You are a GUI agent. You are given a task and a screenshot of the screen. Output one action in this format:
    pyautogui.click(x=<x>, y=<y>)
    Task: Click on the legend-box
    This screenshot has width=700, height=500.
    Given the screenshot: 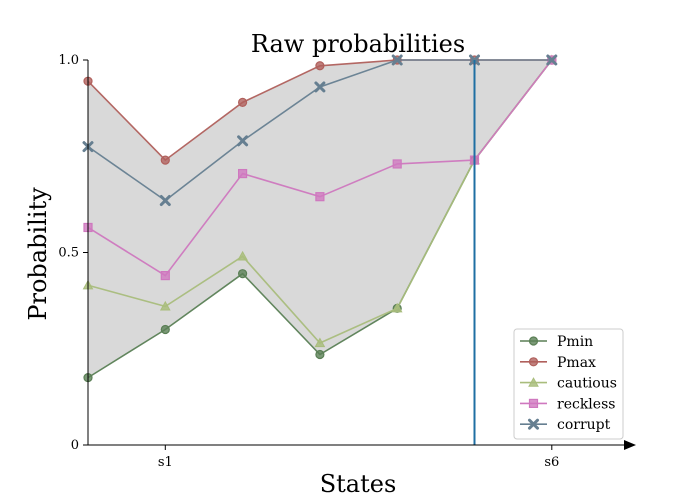 What is the action you would take?
    pyautogui.click(x=568, y=384)
    